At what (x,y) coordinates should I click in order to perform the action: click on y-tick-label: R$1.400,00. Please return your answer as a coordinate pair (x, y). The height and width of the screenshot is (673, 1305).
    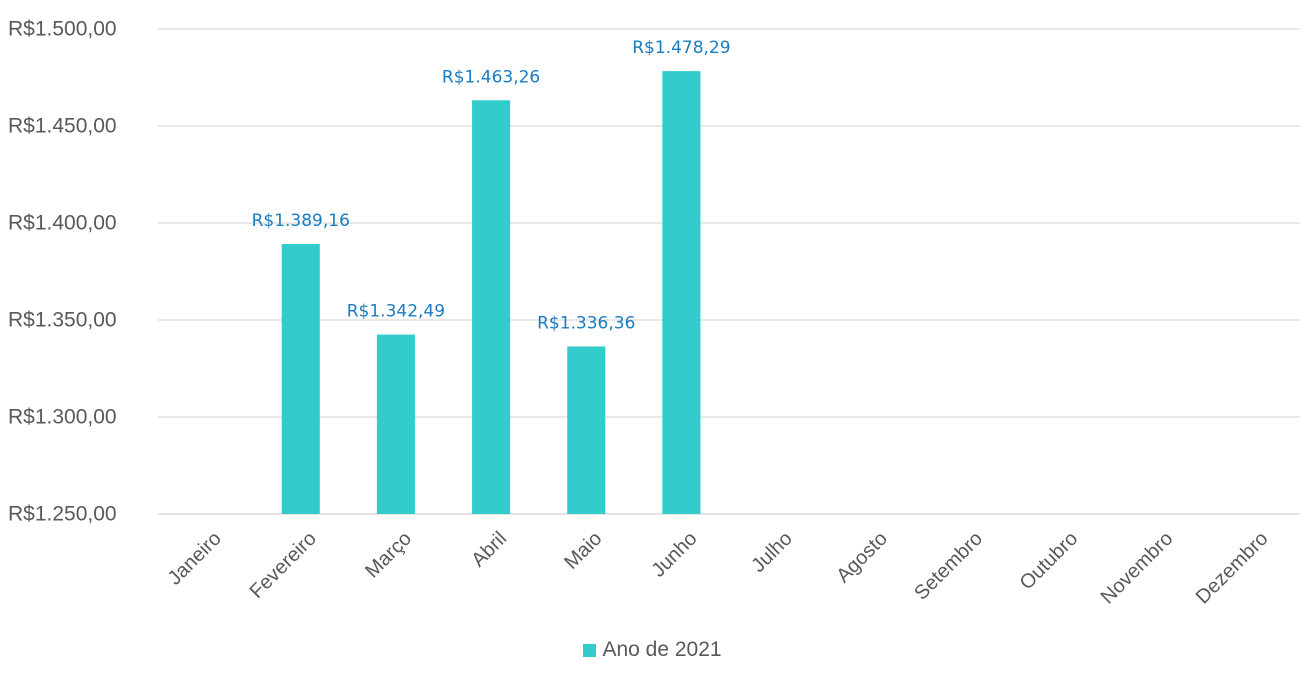
    Looking at the image, I should click on (62, 223).